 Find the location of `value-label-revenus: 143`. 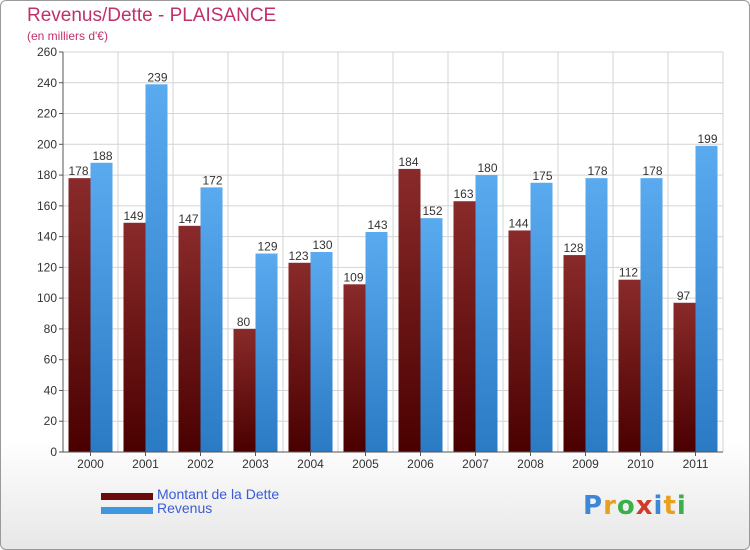

value-label-revenus: 143 is located at coordinates (377, 225).